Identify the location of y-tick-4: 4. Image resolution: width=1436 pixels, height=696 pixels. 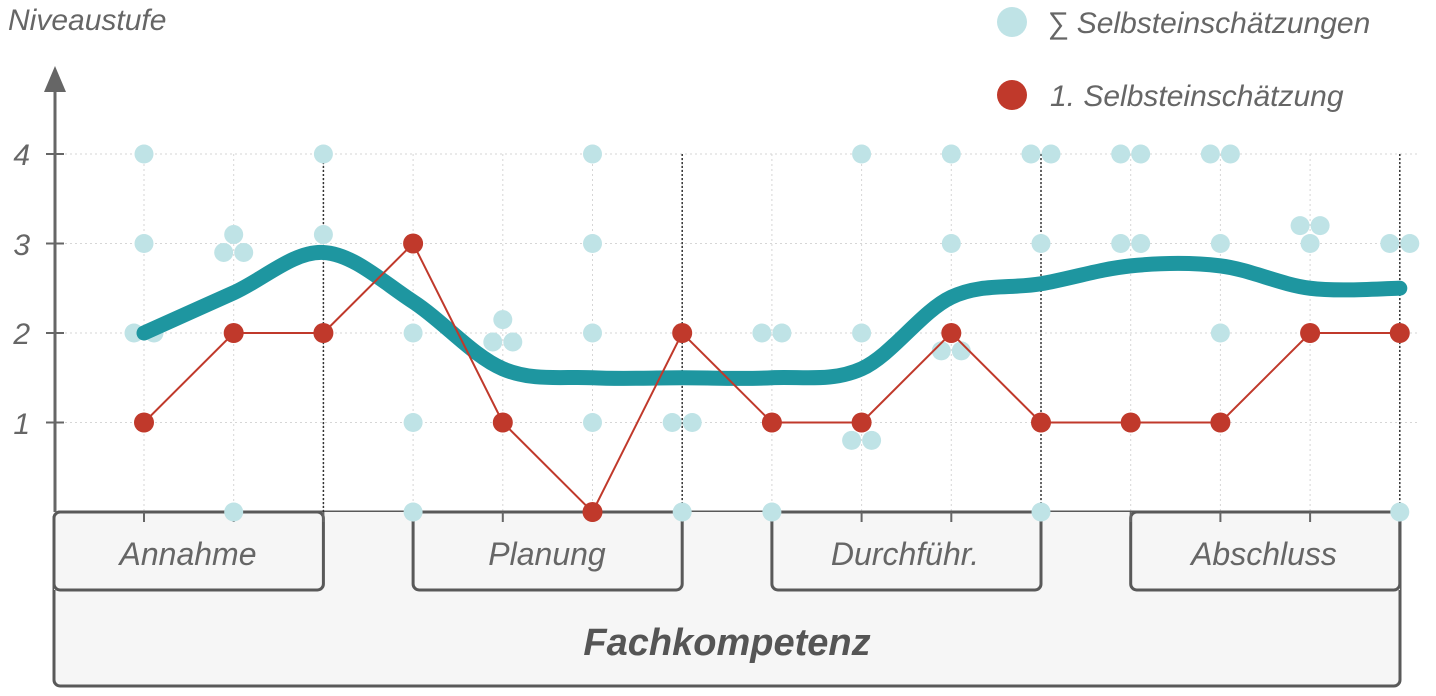
(21, 155).